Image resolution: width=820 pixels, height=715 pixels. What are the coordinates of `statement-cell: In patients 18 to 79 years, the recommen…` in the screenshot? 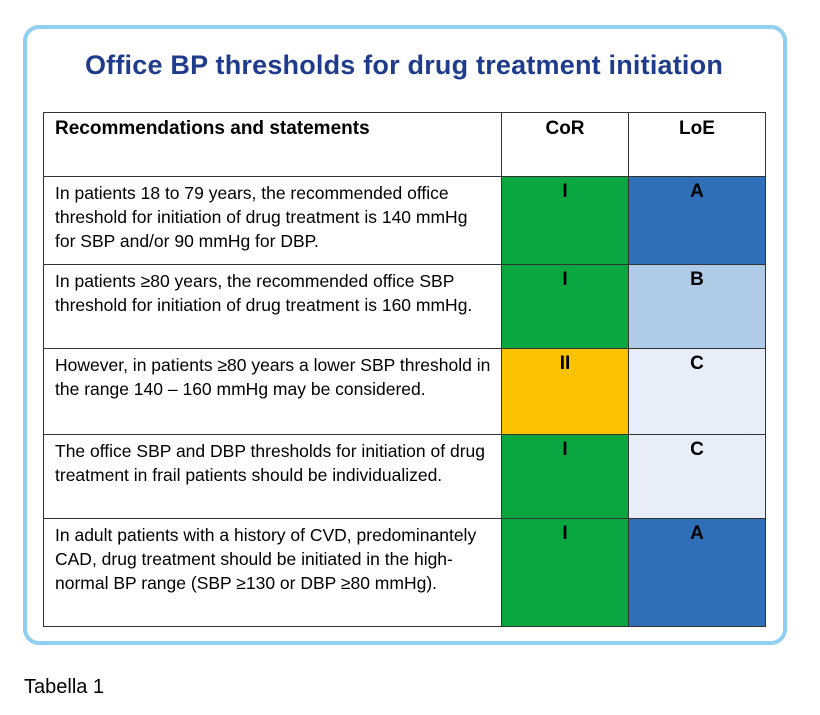 It's located at (272, 220).